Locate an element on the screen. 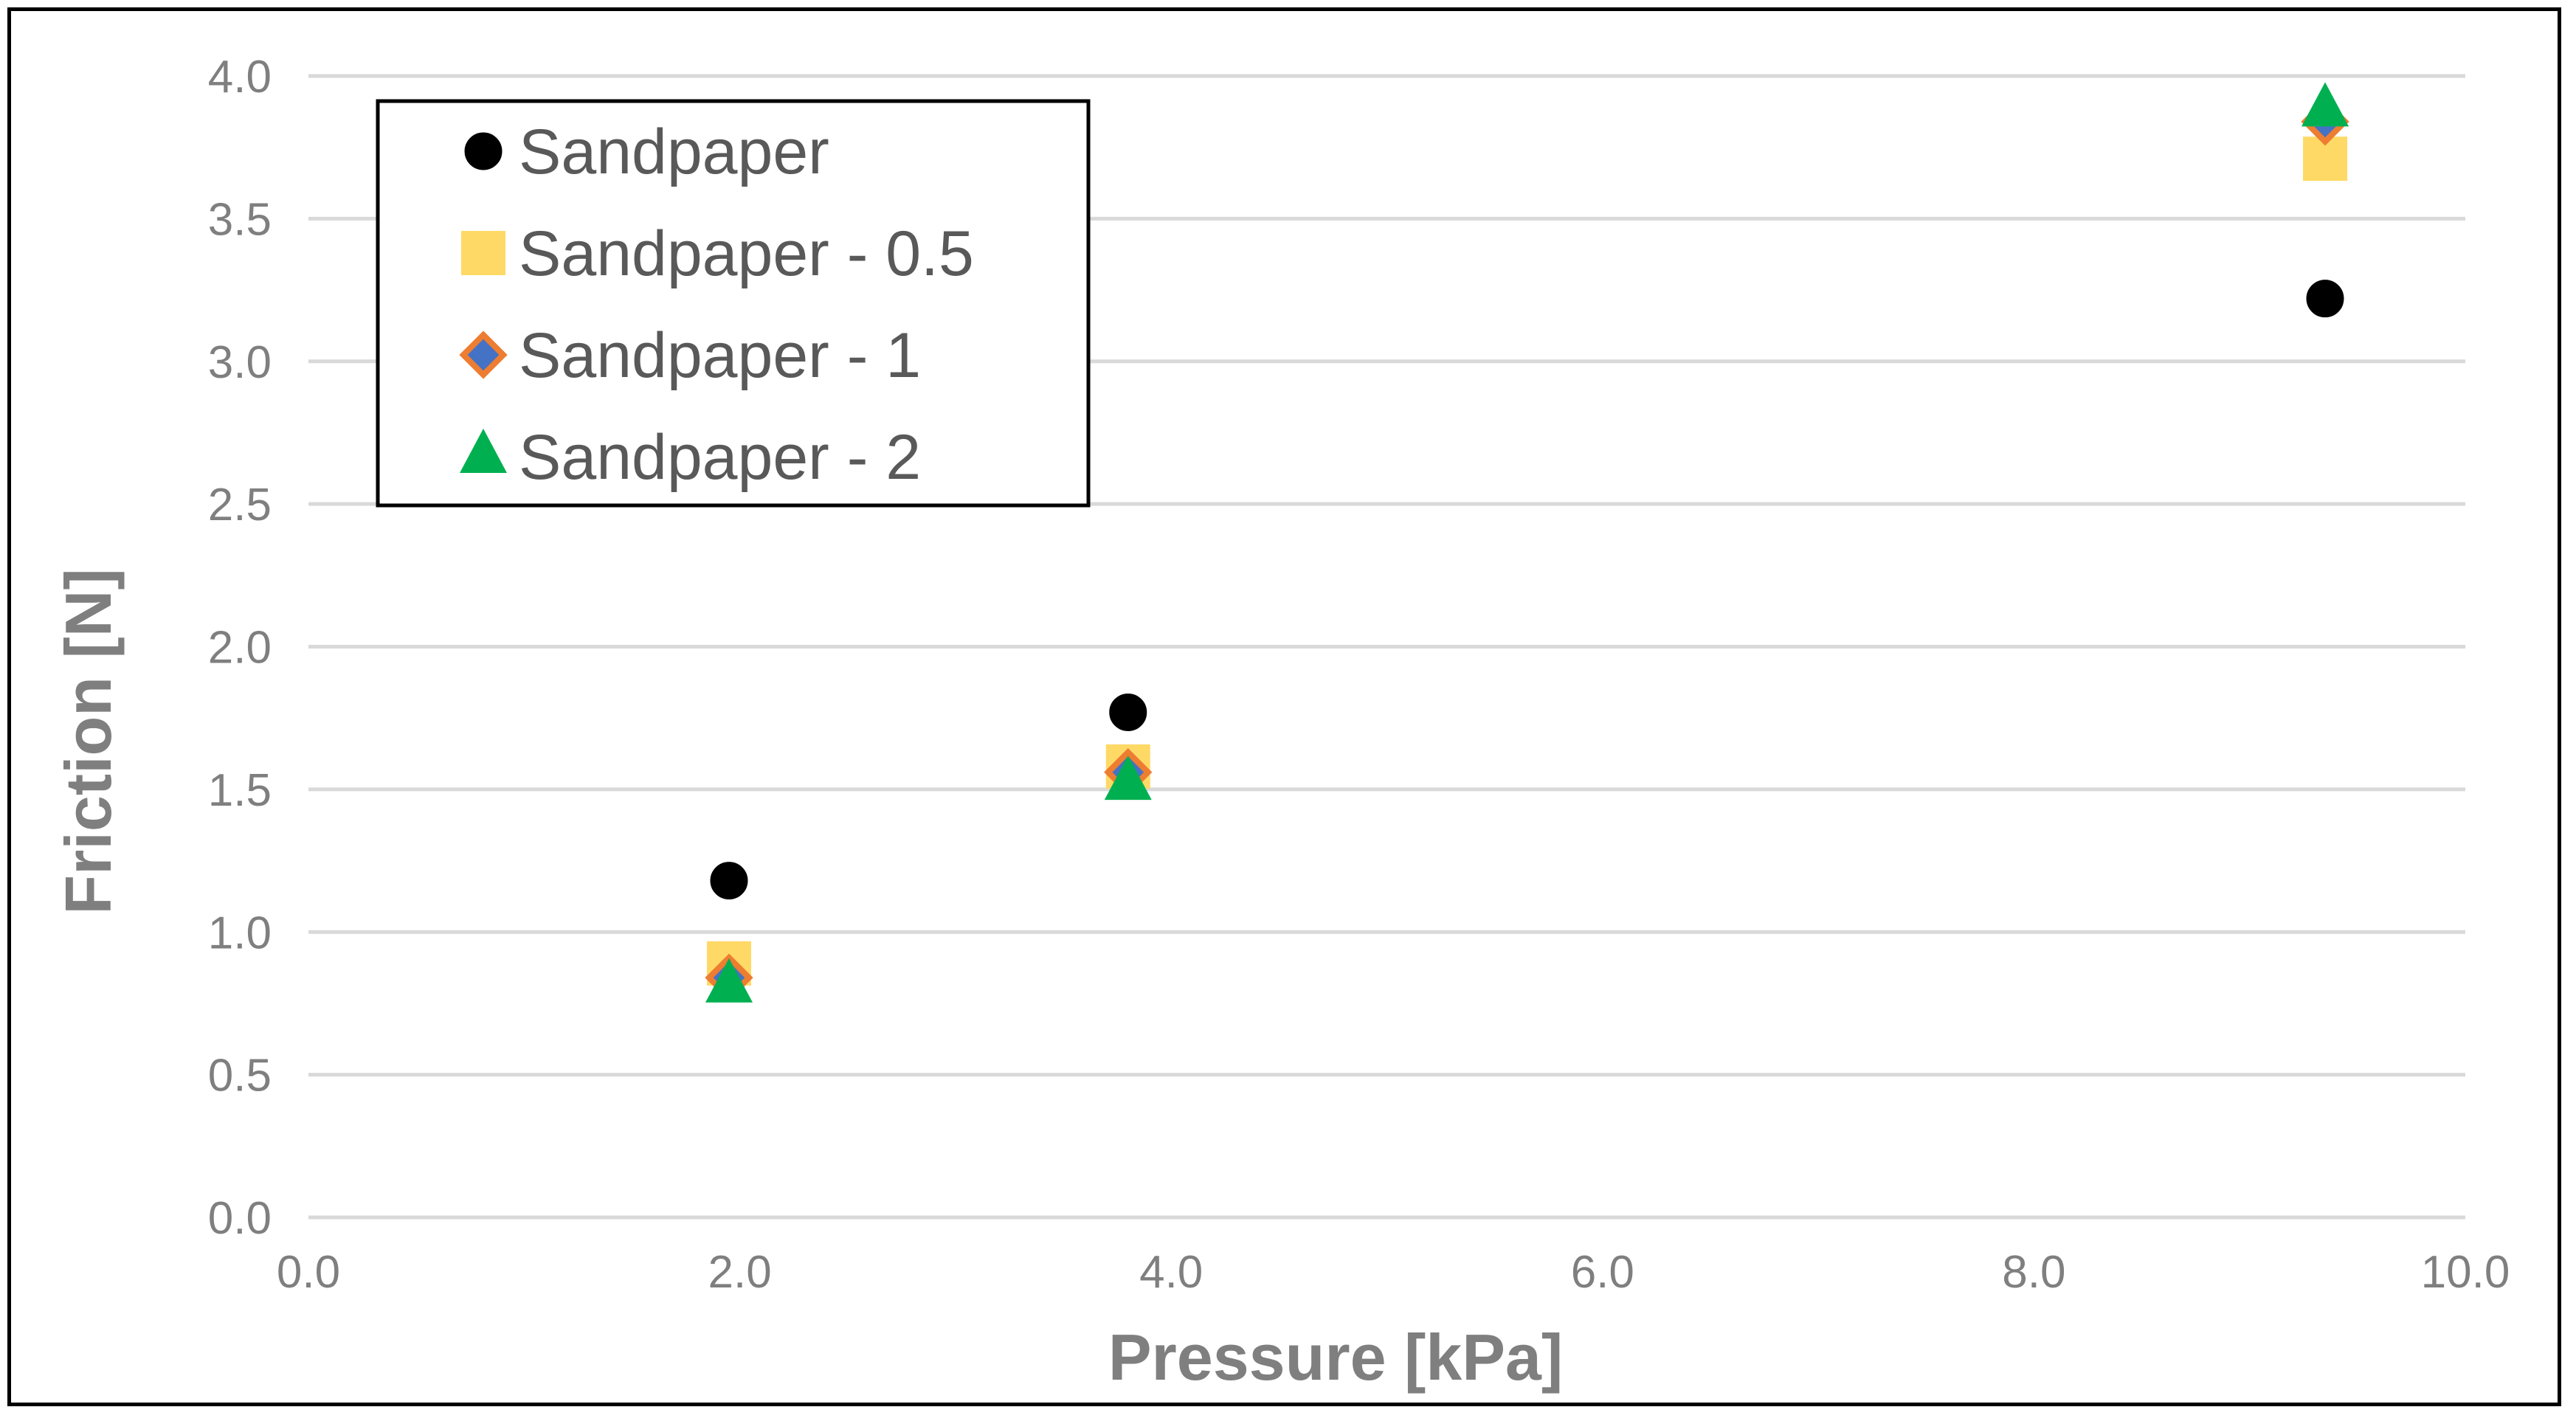 The image size is (2576, 1421). y-tick-label: 2.5 is located at coordinates (240, 505).